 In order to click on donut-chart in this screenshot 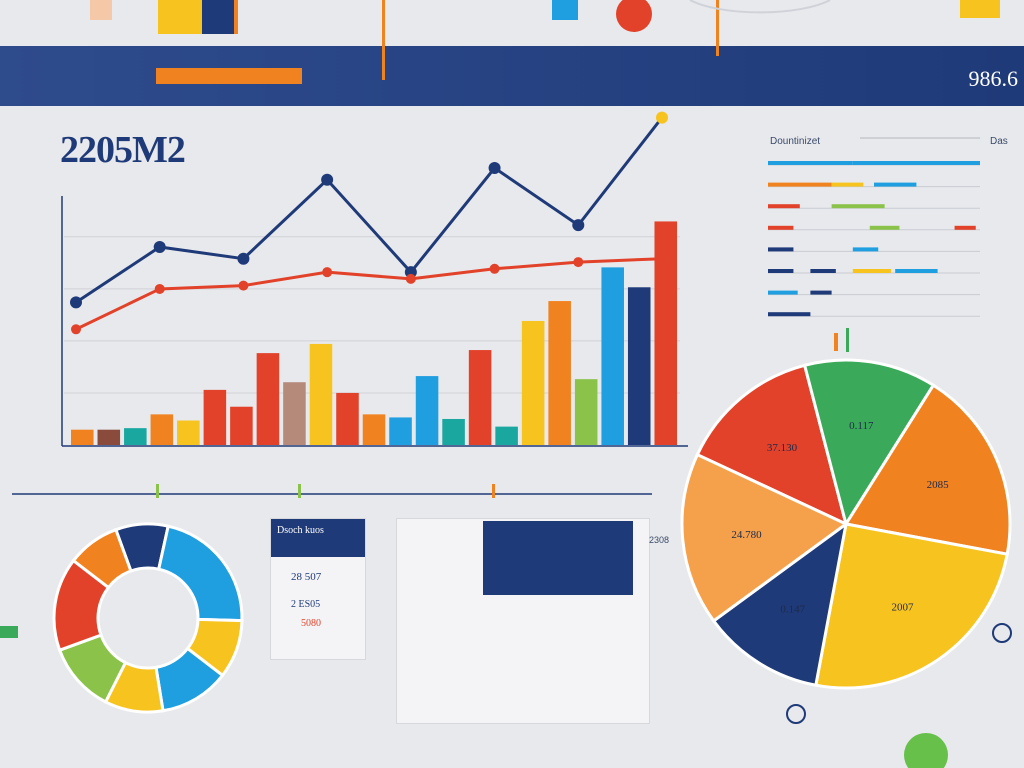, I will do `click(148, 618)`.